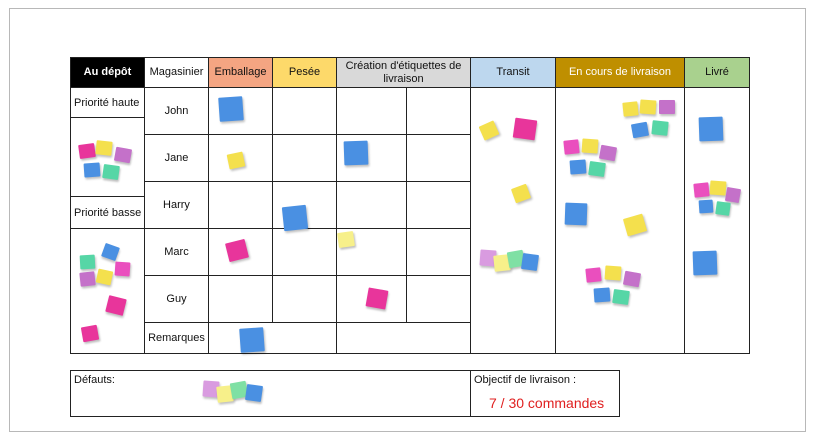 Image resolution: width=818 pixels, height=440 pixels. What do you see at coordinates (547, 403) in the screenshot?
I see `objectif-value: 7 / 30 commandes` at bounding box center [547, 403].